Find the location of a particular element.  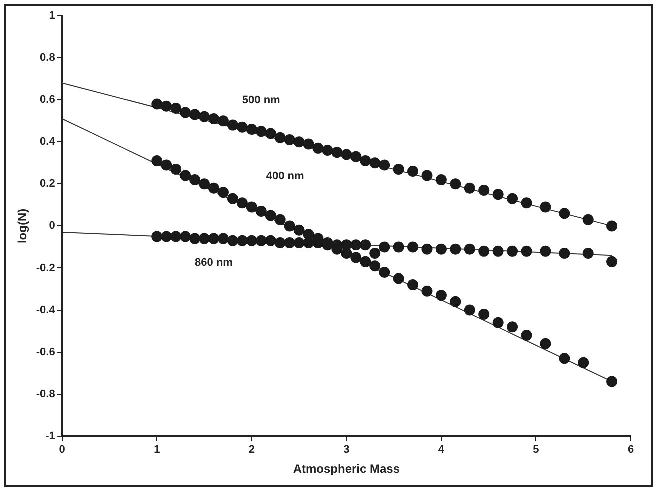

series-label: 500 nm is located at coordinates (261, 100).